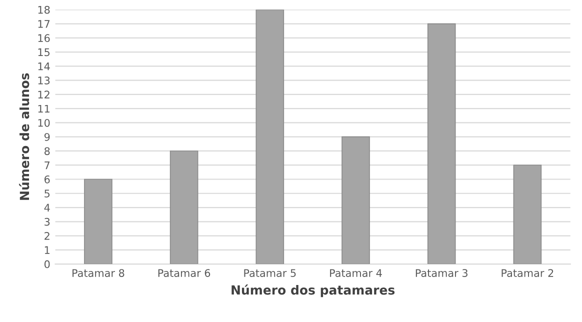 This screenshot has width=582, height=322. Describe the element at coordinates (44, 94) in the screenshot. I see `y-tick-label: 12` at that location.